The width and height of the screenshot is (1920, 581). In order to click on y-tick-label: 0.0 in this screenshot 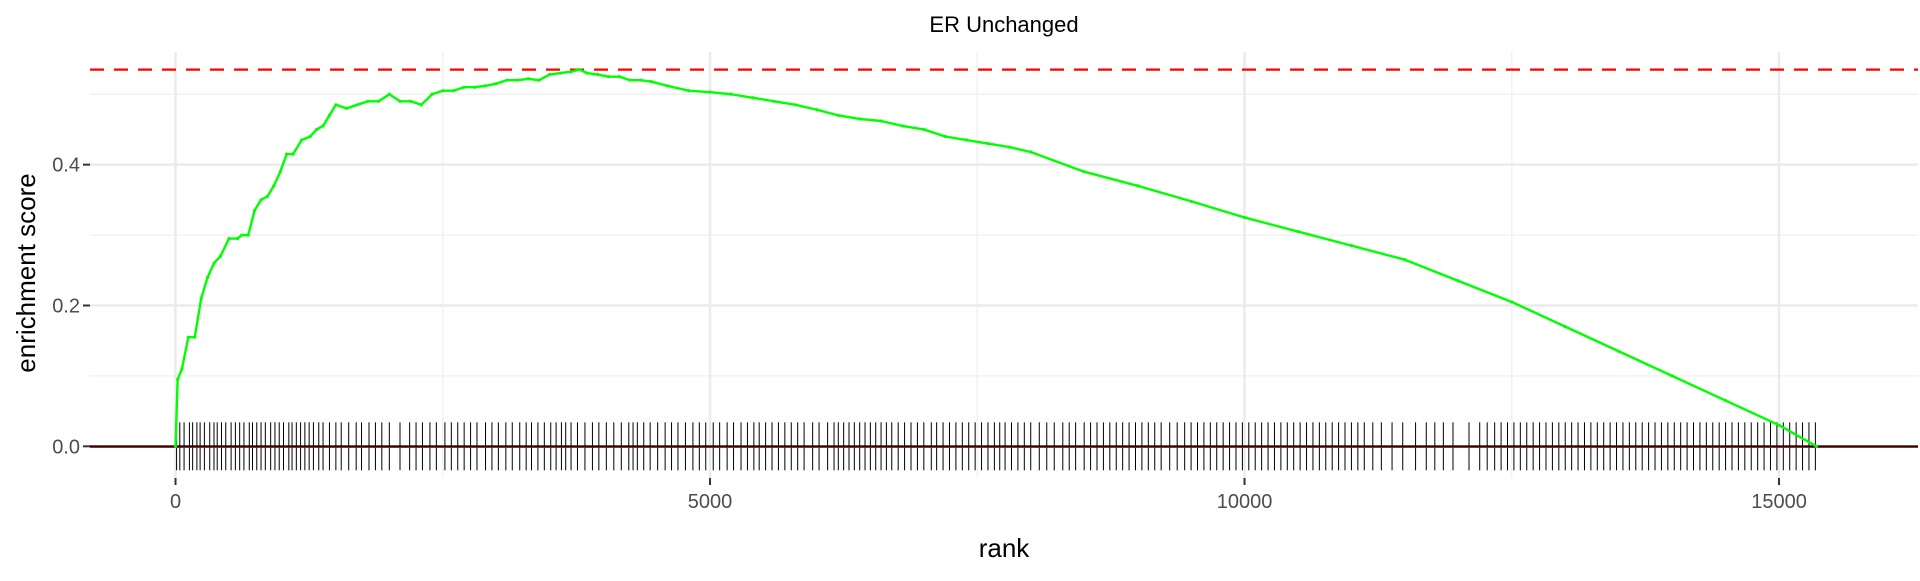, I will do `click(66, 447)`.